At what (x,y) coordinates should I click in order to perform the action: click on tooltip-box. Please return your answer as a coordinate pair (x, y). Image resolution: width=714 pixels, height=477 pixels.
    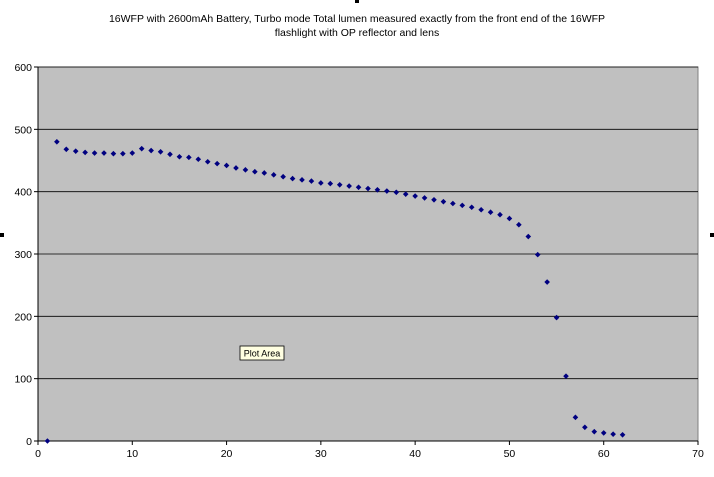
    Looking at the image, I should click on (262, 353).